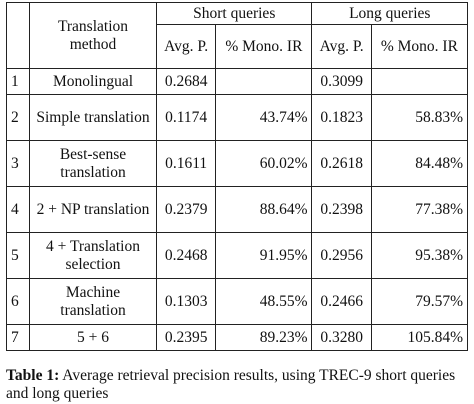  I want to click on row-long-avg: 0.1823, so click(341, 117).